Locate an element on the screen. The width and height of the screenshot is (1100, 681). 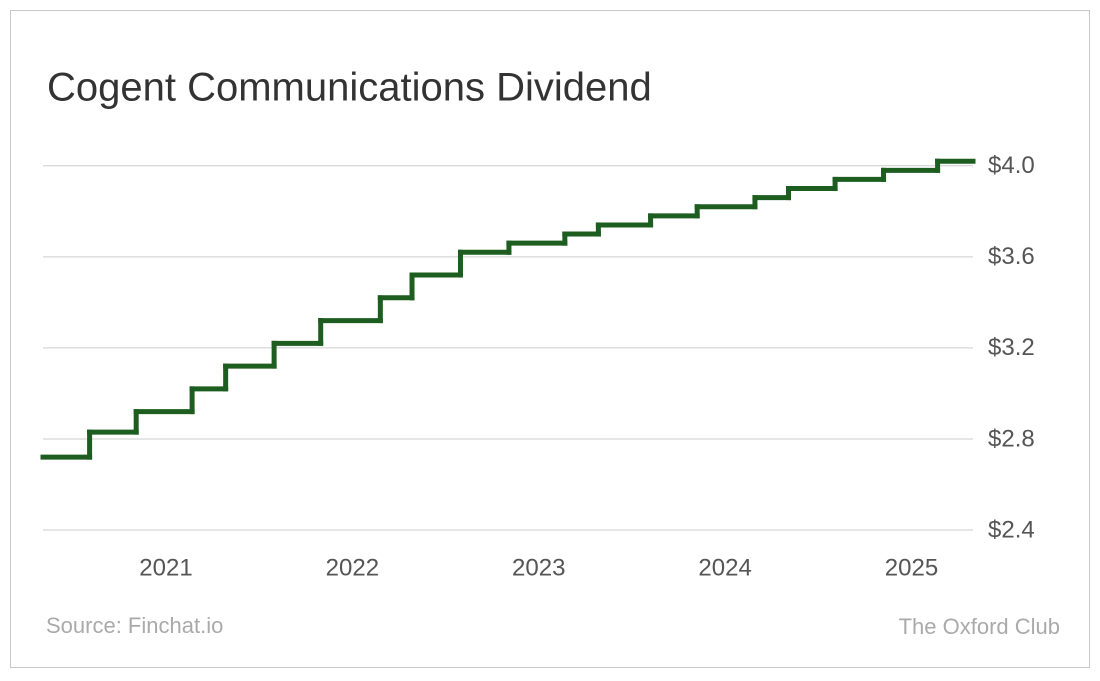
chart-title: Cogent Communications Dividend is located at coordinates (349, 88).